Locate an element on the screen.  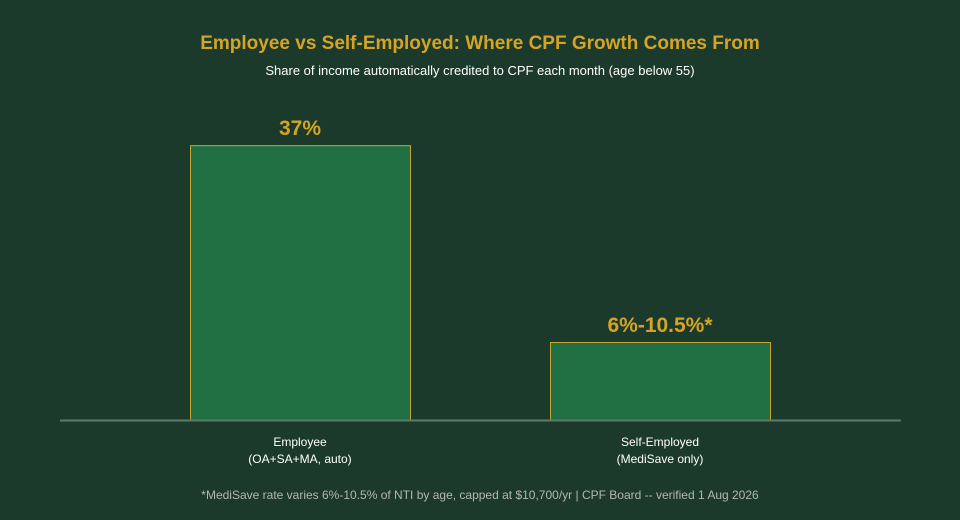
data-label-self-employed: 6%-10.5%* is located at coordinates (660, 325).